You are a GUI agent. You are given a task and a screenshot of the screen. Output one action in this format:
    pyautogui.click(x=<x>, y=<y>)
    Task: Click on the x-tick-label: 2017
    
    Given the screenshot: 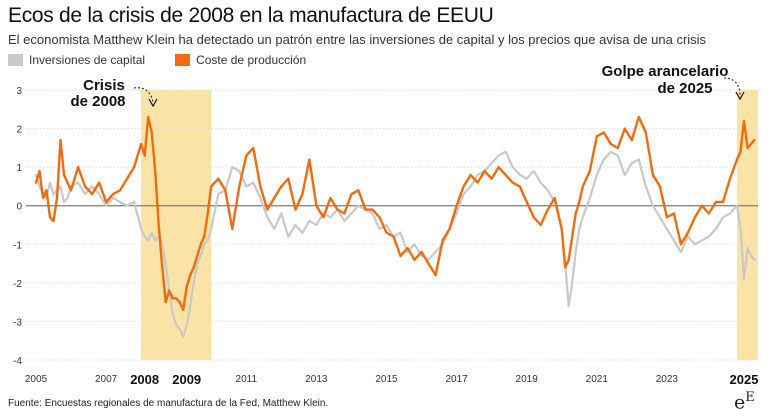 What is the action you would take?
    pyautogui.click(x=456, y=379)
    